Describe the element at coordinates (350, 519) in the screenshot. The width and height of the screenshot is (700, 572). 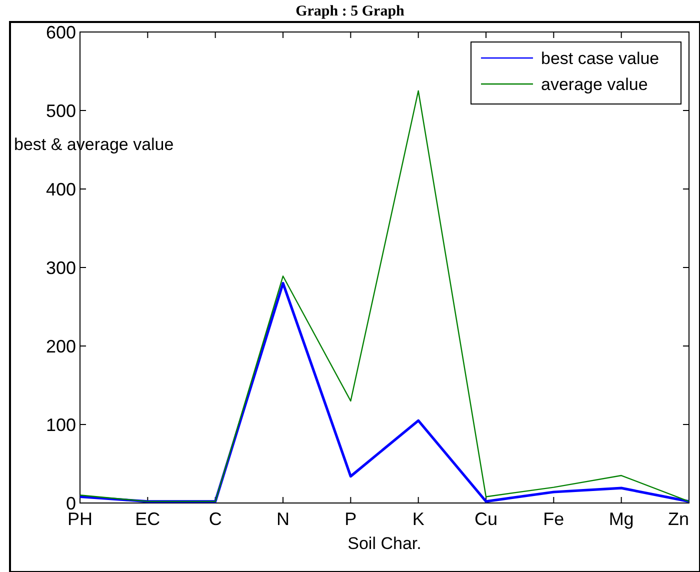
I see `x-tick-label: P` at that location.